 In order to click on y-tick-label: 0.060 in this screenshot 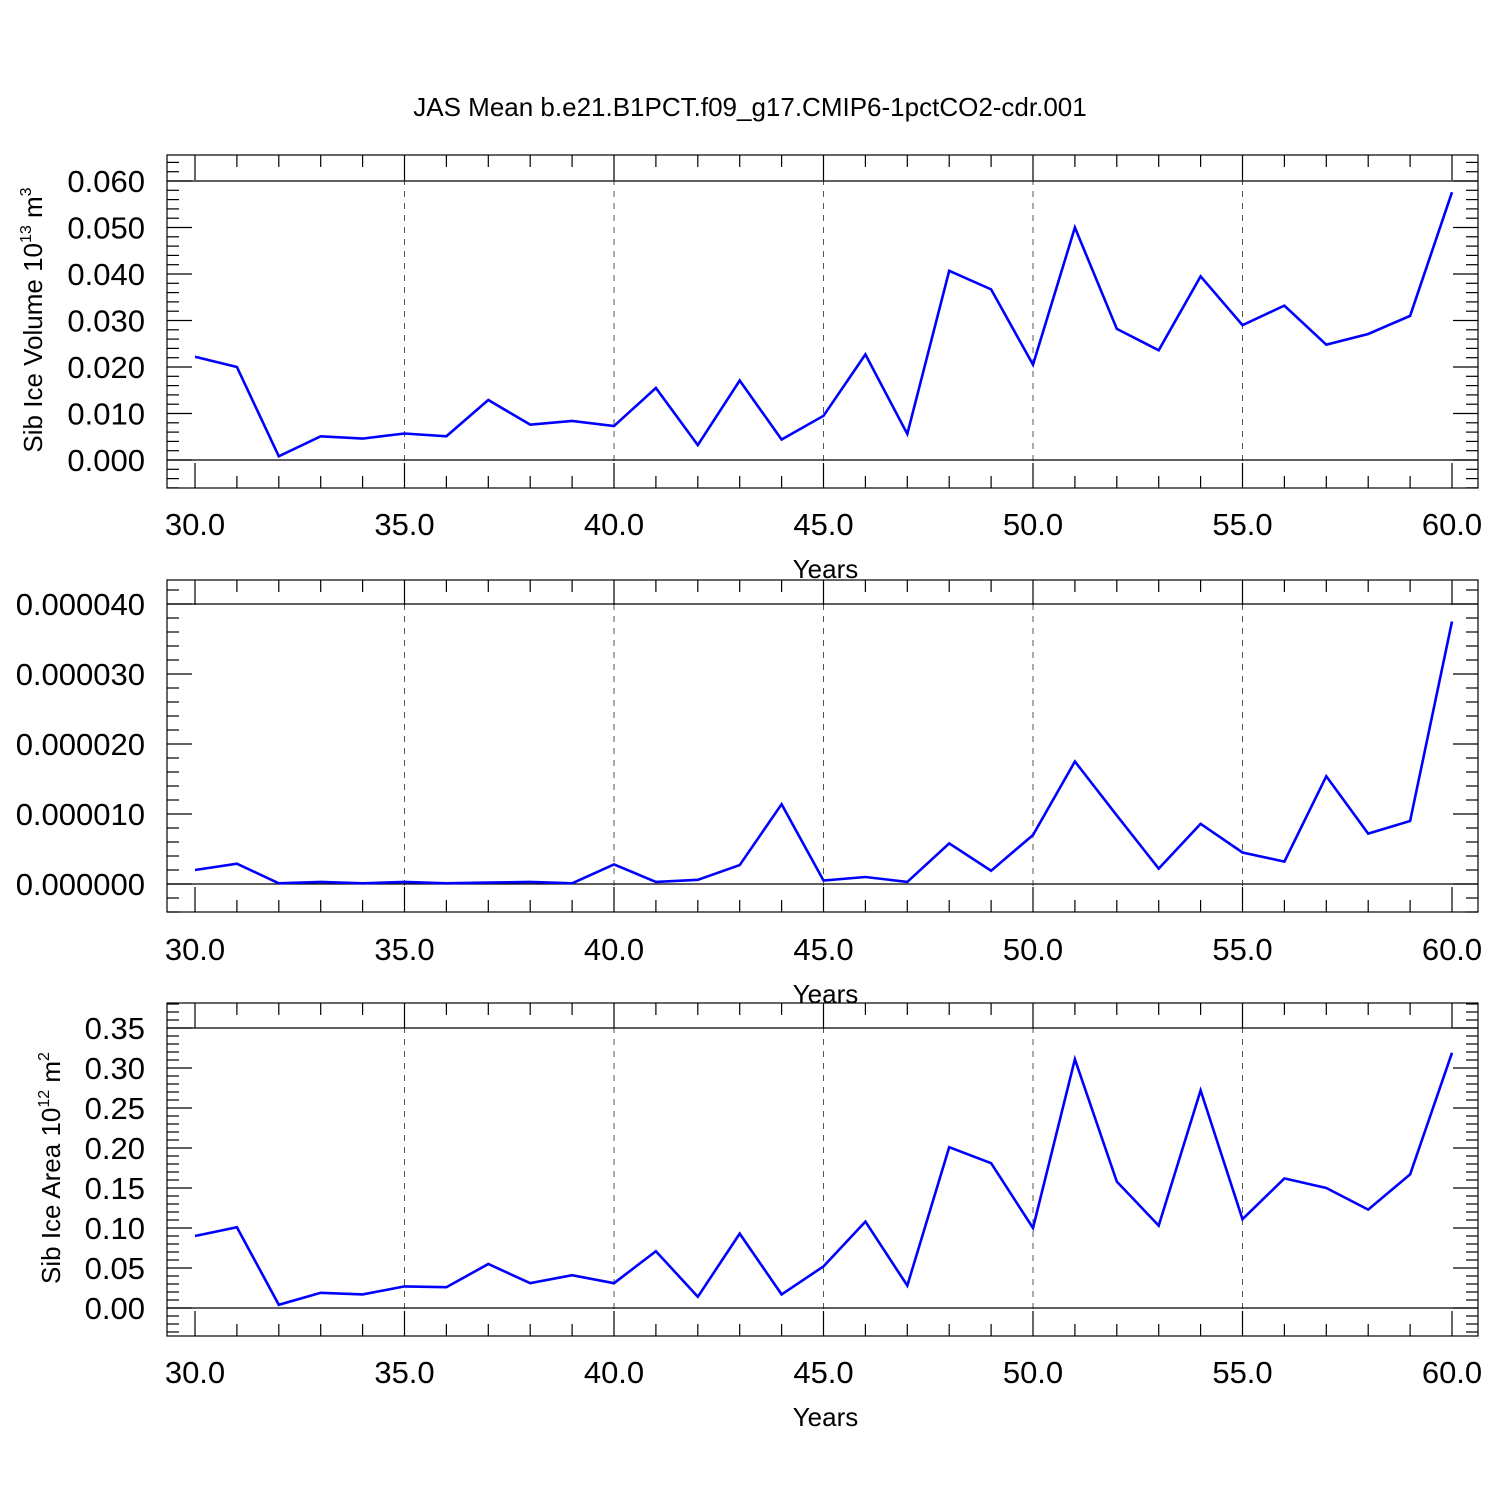, I will do `click(106, 181)`.